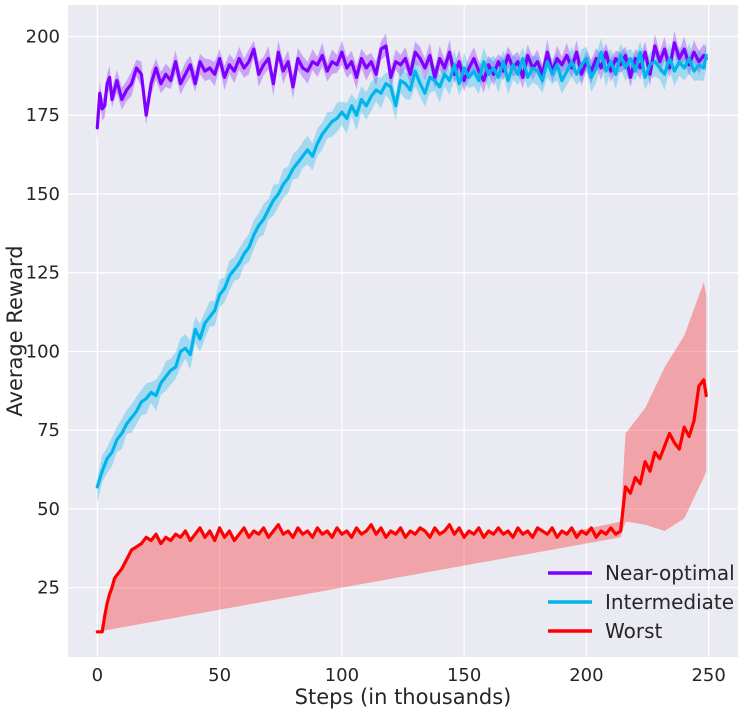 This screenshot has height=714, width=744. I want to click on y-tick-label: 25, so click(48, 588).